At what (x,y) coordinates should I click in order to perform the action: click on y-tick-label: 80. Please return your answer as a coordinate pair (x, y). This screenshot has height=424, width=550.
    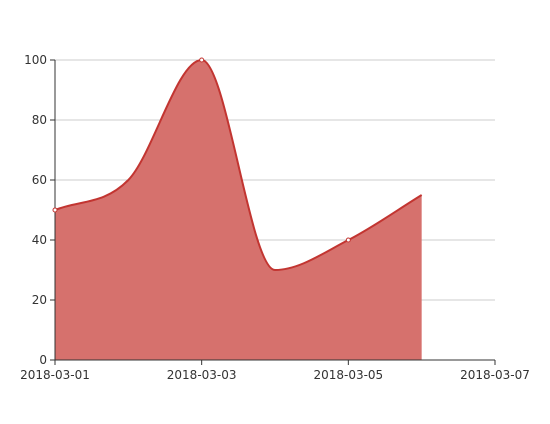
    Looking at the image, I should click on (39, 120).